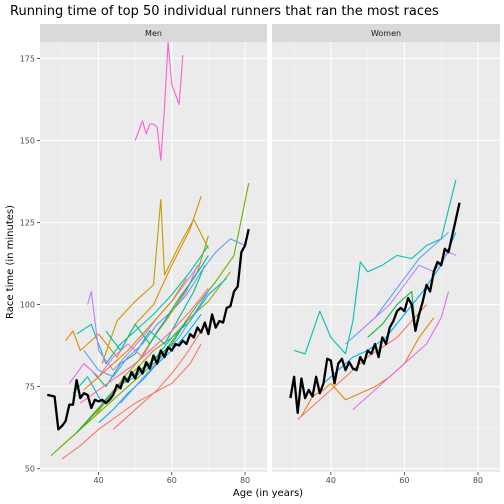 The image size is (504, 504). I want to click on y-tick-label: 125, so click(27, 223).